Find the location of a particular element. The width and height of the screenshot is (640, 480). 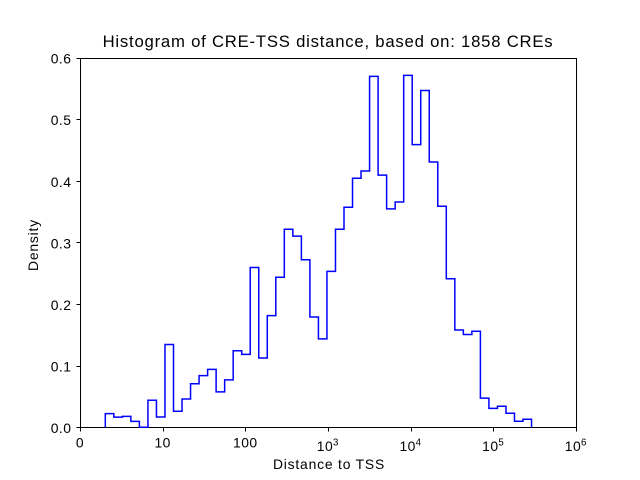

svg-text: Distance to TSS is located at coordinates (329, 464).